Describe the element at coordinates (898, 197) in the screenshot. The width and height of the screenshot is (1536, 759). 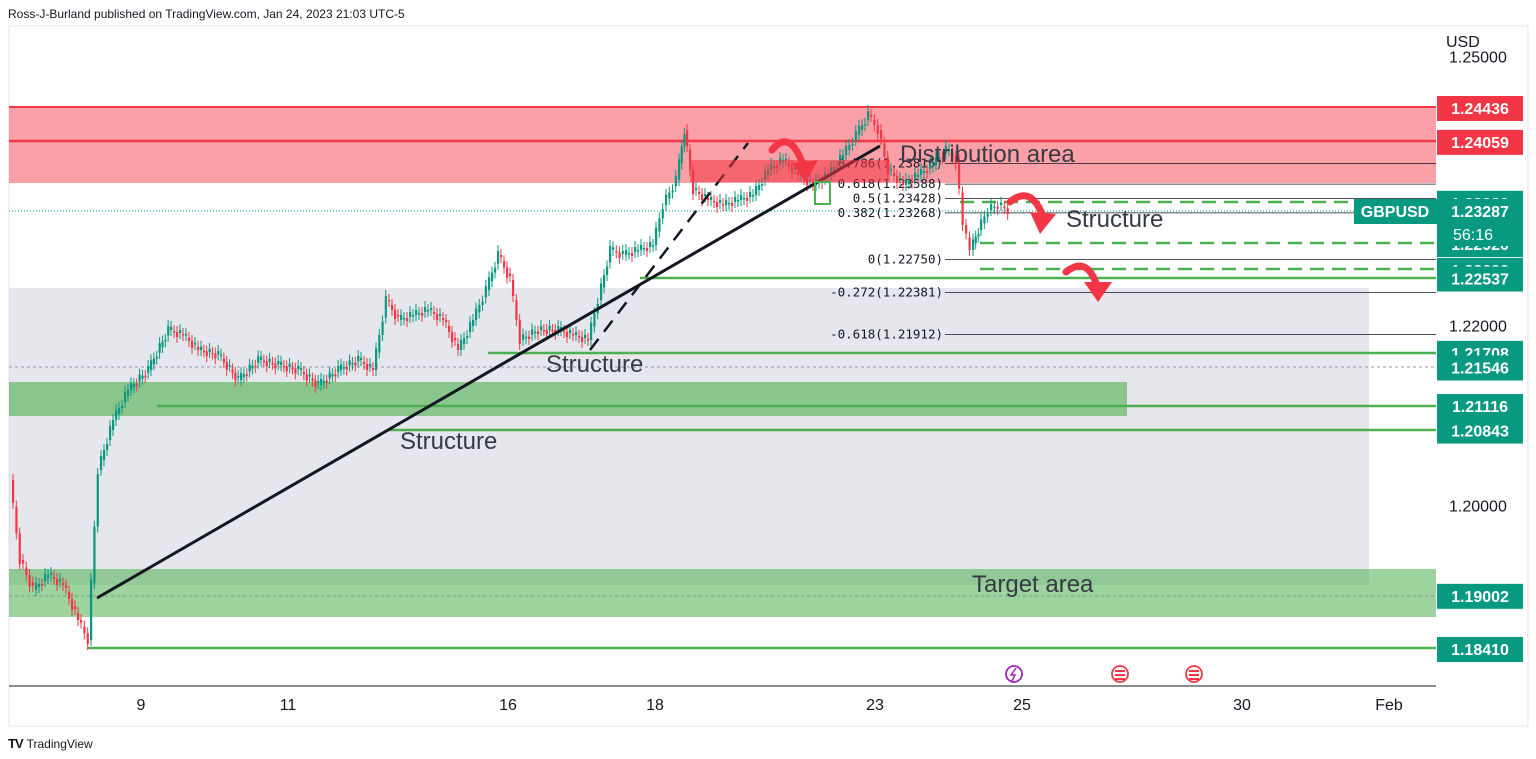
I see `fib-level-label: 0.5(1.23428)` at that location.